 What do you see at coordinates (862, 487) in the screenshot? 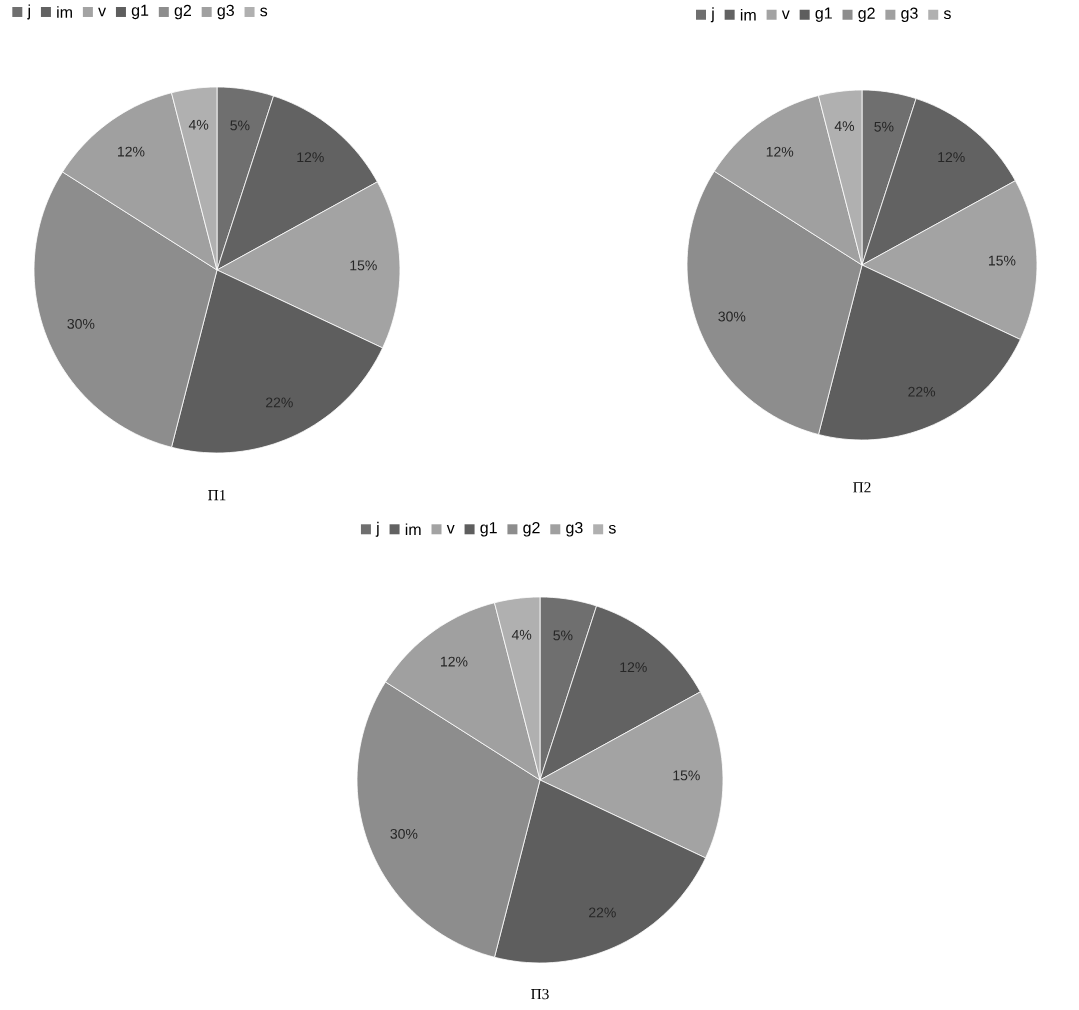
I see `text: П2` at bounding box center [862, 487].